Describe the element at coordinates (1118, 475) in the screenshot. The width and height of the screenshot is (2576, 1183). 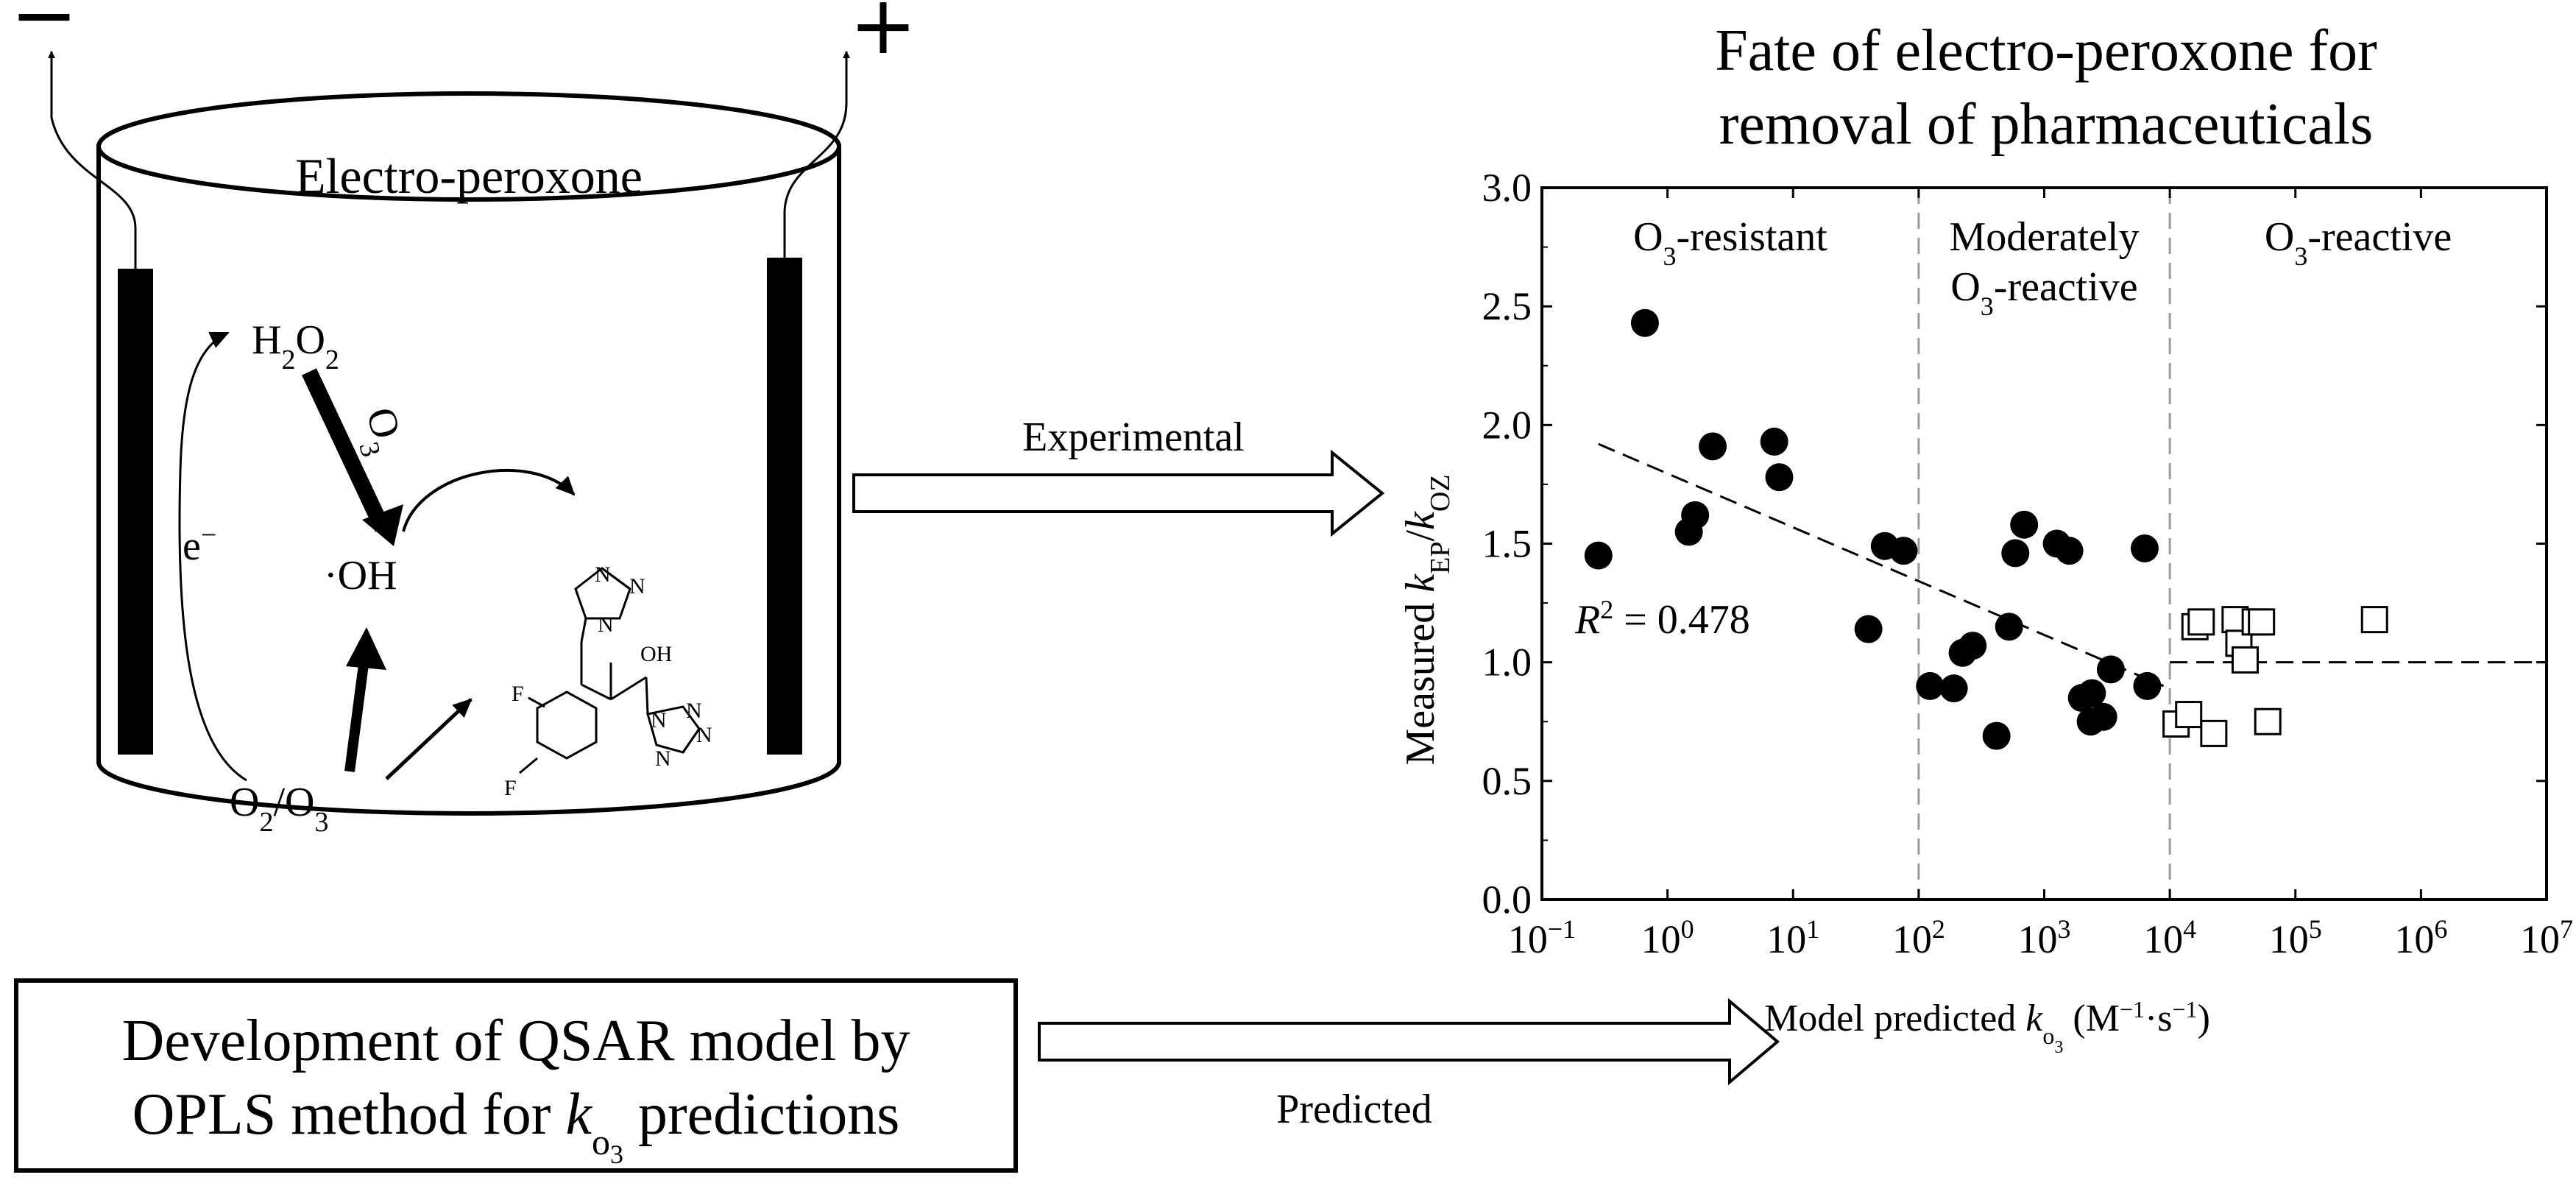
I see `experimental-arrow: Experimental` at that location.